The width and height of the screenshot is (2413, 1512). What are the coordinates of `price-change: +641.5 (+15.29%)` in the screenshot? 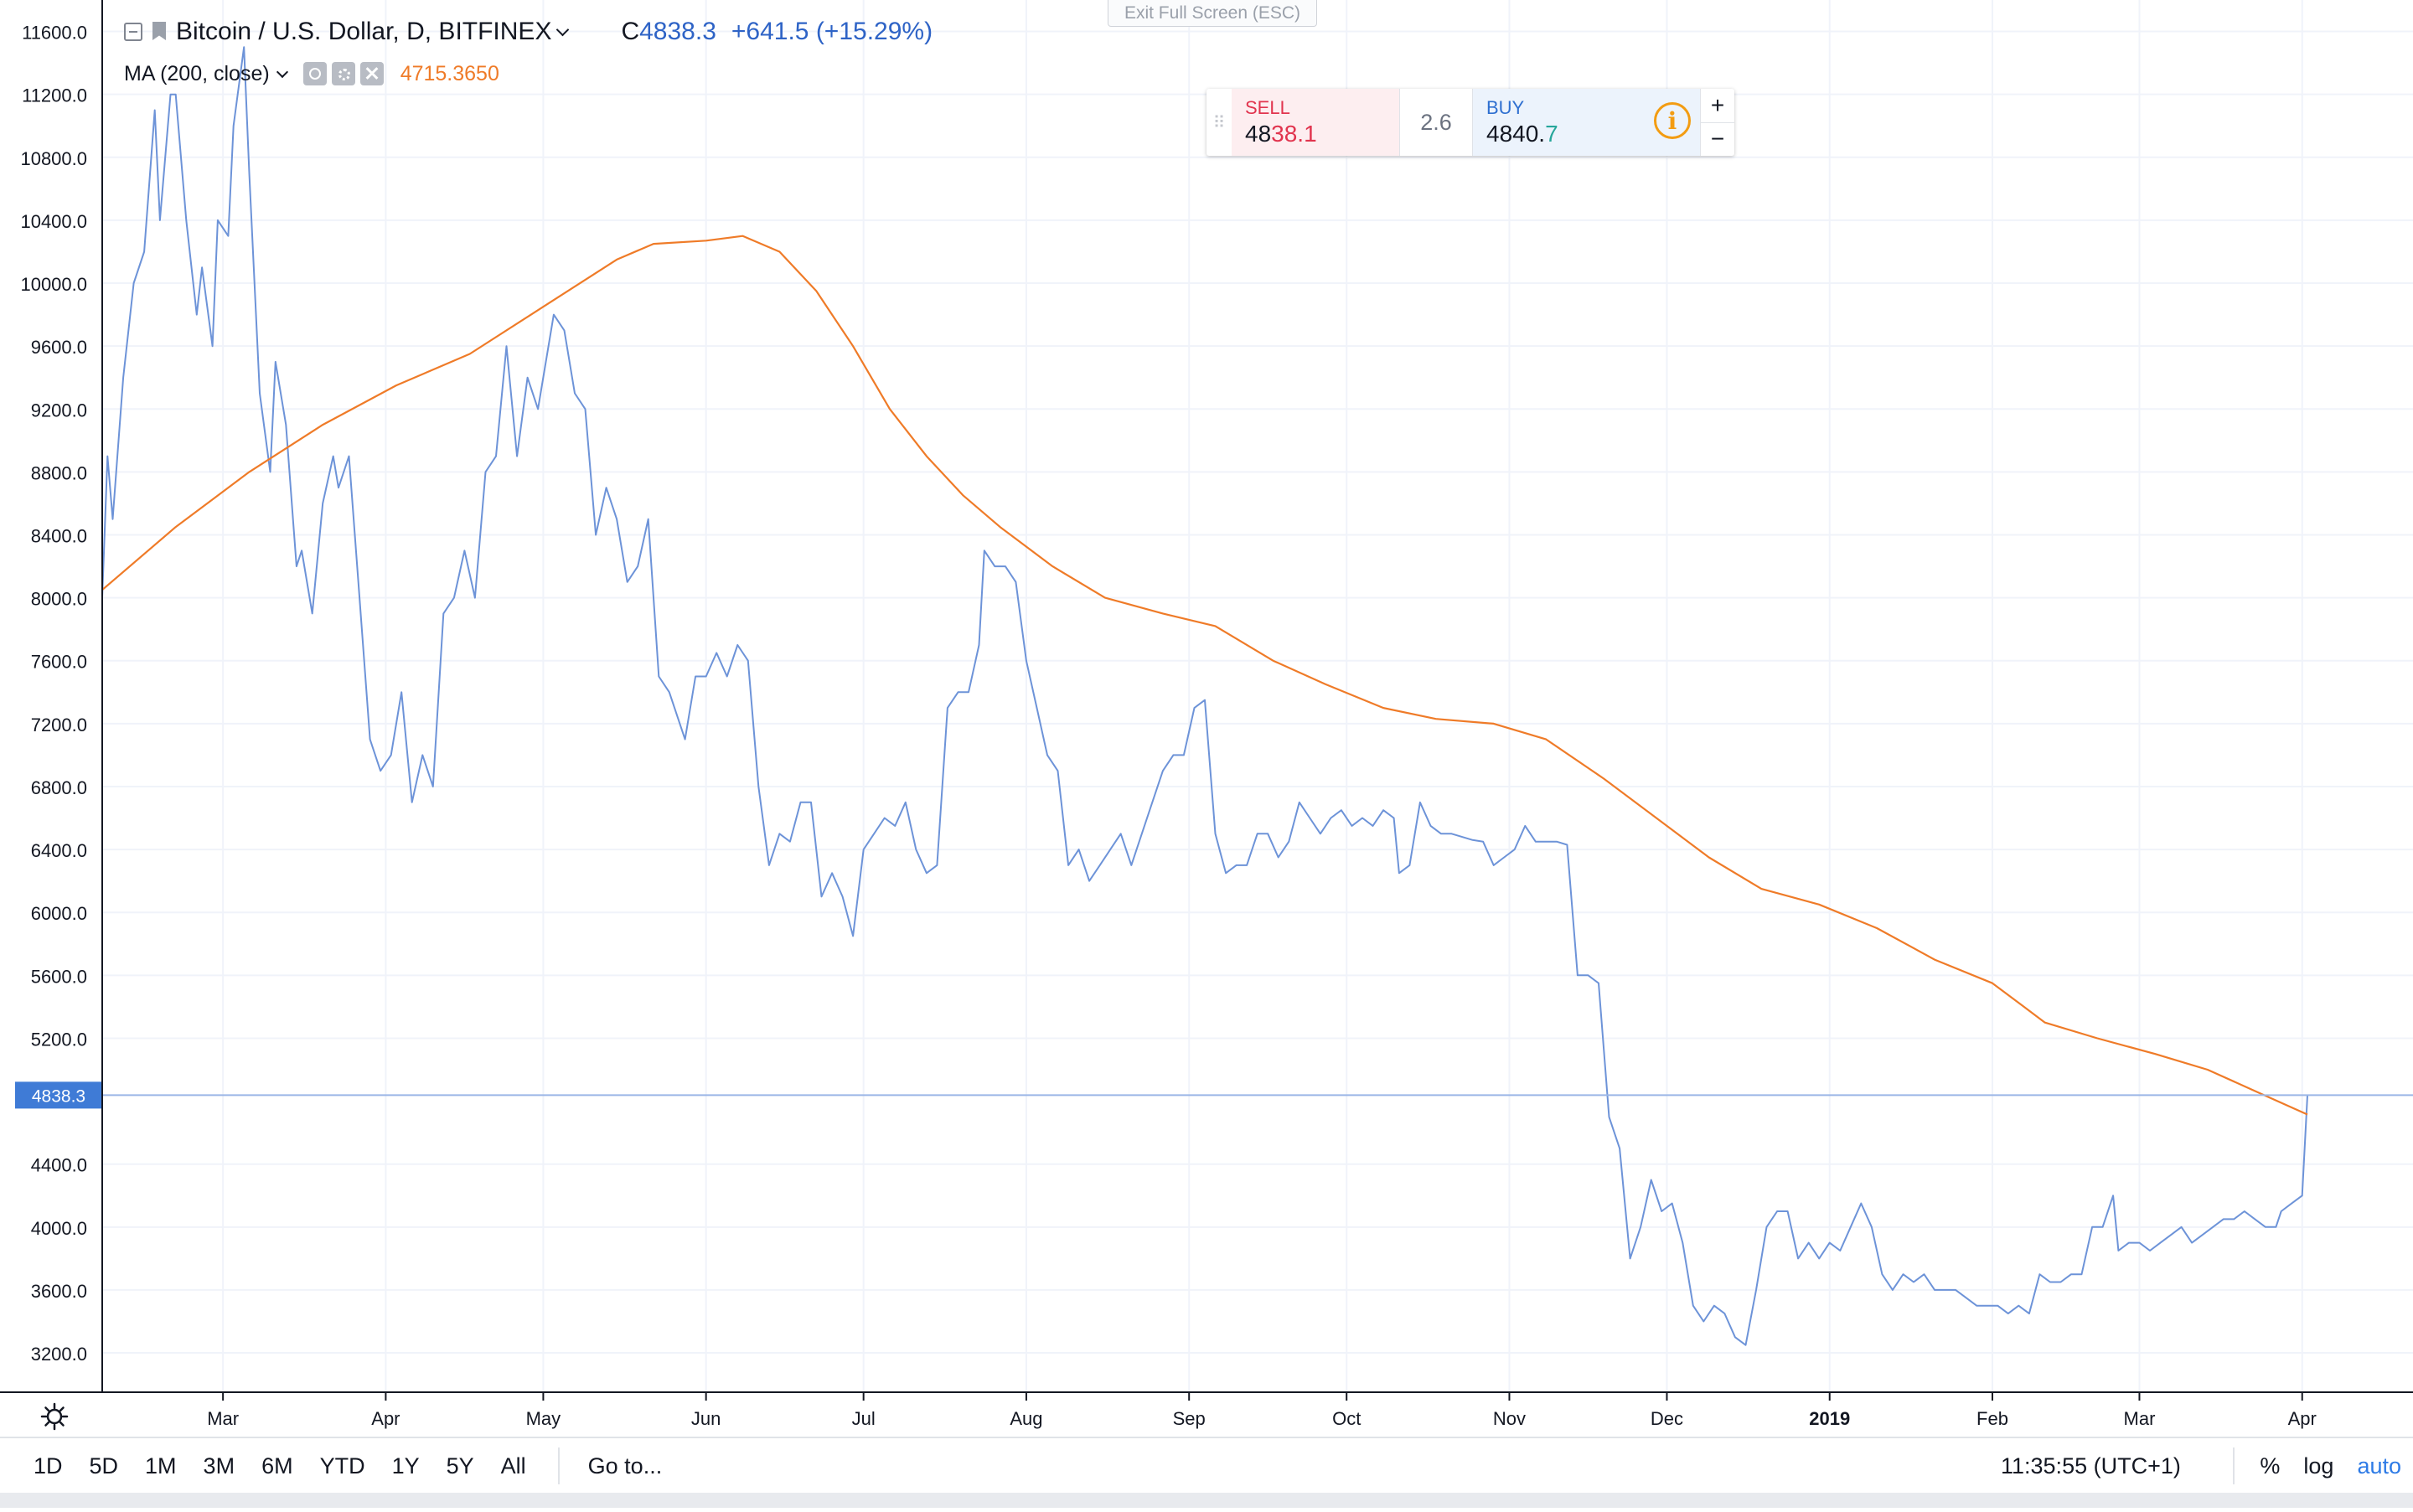 It's located at (832, 32).